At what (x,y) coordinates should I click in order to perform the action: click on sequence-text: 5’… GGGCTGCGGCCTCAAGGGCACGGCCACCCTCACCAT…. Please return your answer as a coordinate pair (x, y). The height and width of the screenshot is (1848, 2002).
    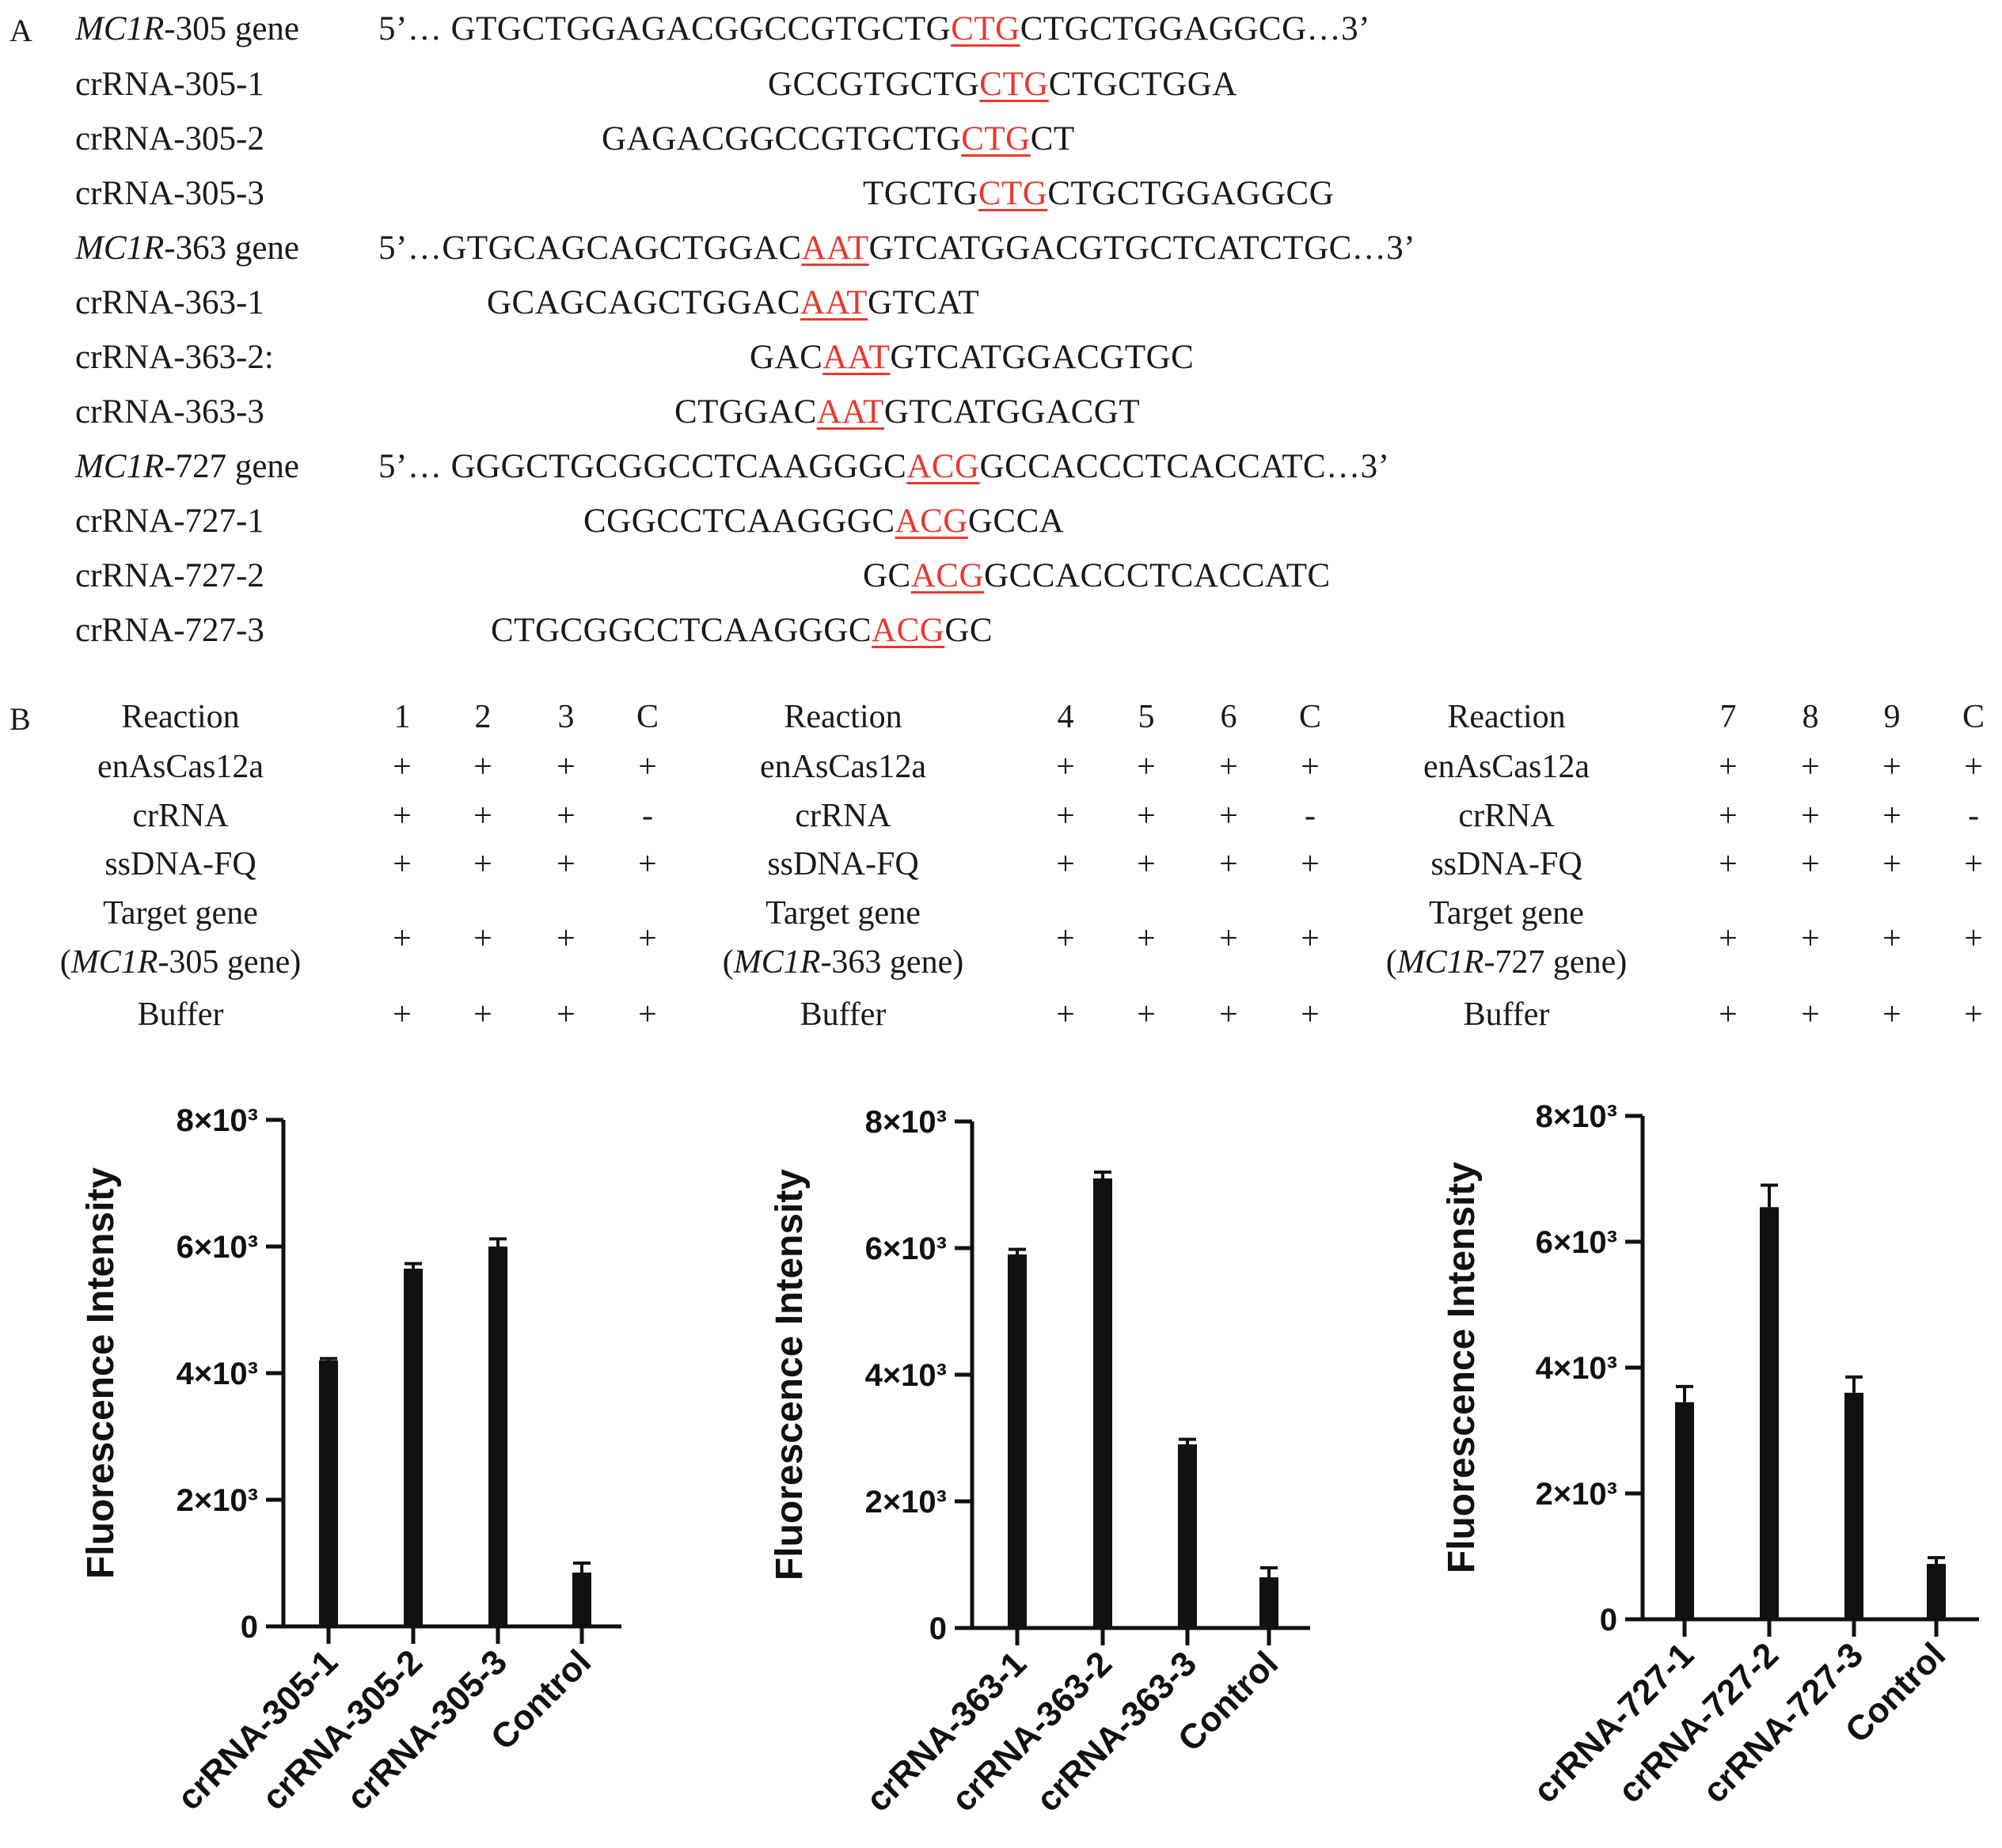
    Looking at the image, I should click on (884, 466).